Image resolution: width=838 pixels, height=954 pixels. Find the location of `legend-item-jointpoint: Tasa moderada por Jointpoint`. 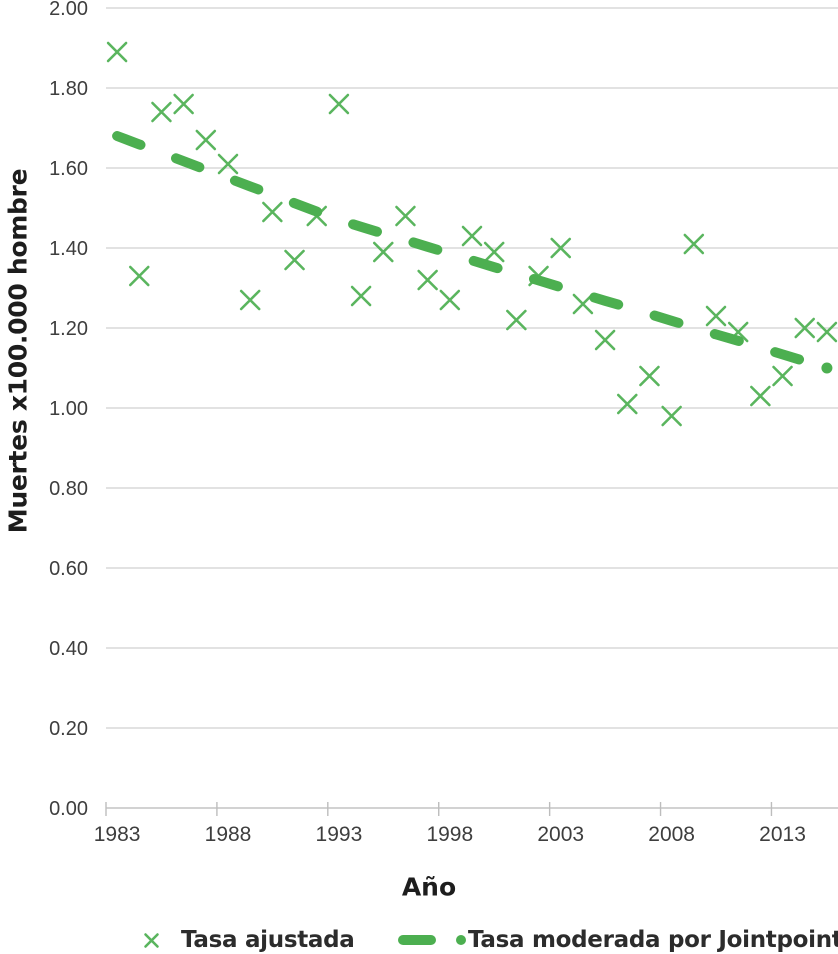

legend-item-jointpoint: Tasa moderada por Jointpoint is located at coordinates (617, 940).